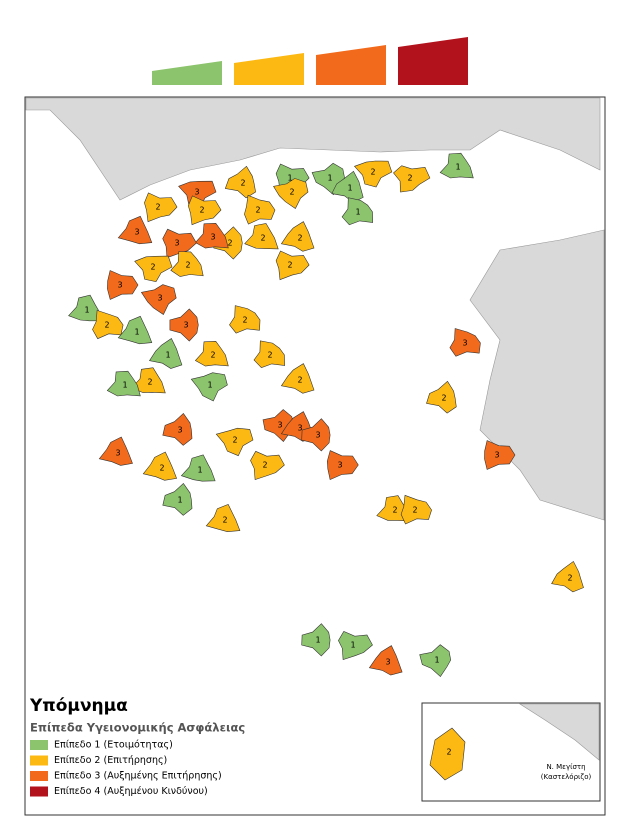  I want to click on legend-label: Επίπεδο 3 (Αυξημένης Επιτήρησης), so click(138, 776).